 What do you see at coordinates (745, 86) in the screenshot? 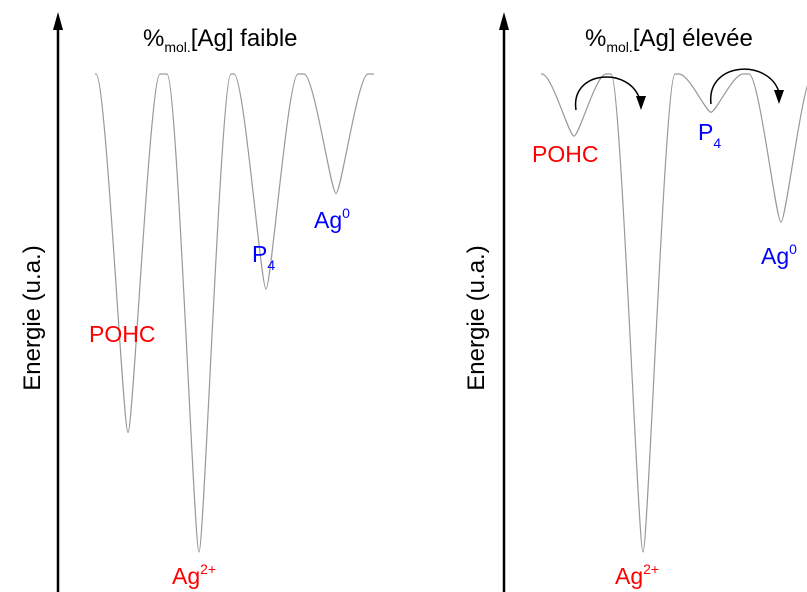
I see `transfer-arrow-p4-to-ag0` at bounding box center [745, 86].